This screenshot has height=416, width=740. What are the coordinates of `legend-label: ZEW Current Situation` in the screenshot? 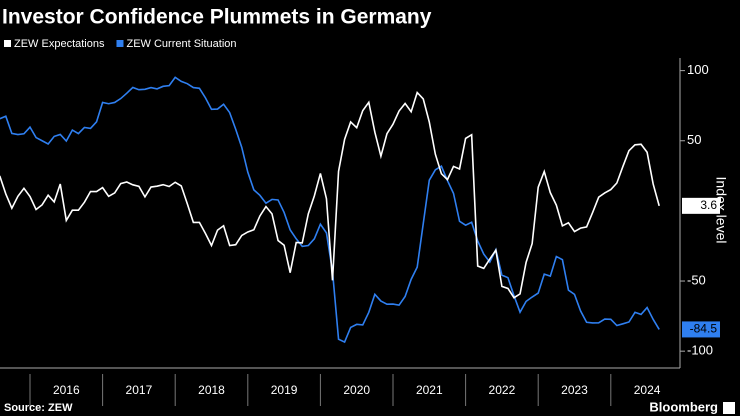 It's located at (181, 44).